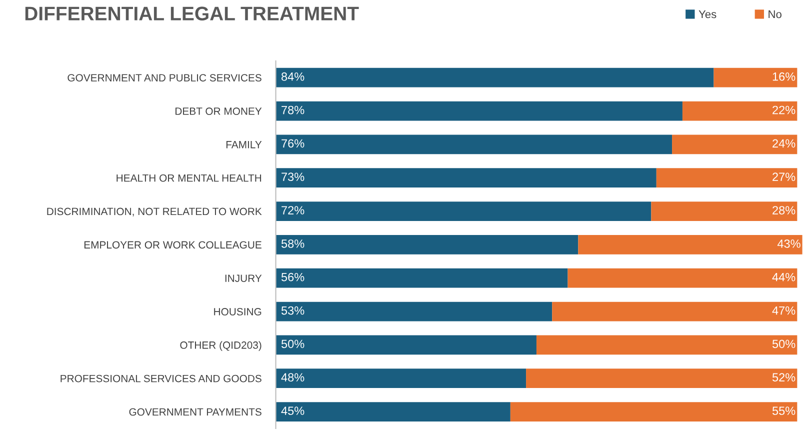 The image size is (804, 435). I want to click on data-label: 27%, so click(784, 176).